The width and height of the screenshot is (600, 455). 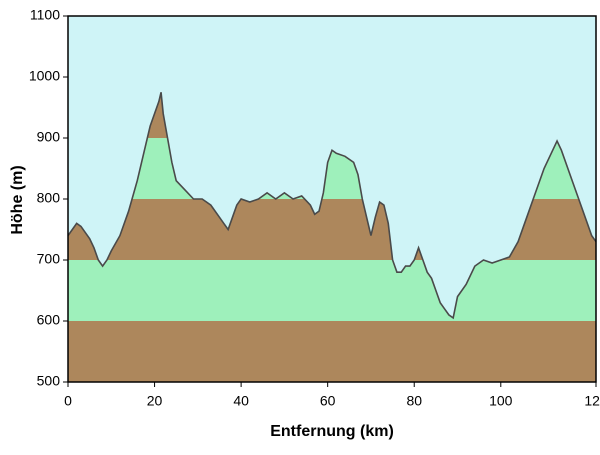 I want to click on y-axis-title: Höhe (m), so click(x=17, y=199).